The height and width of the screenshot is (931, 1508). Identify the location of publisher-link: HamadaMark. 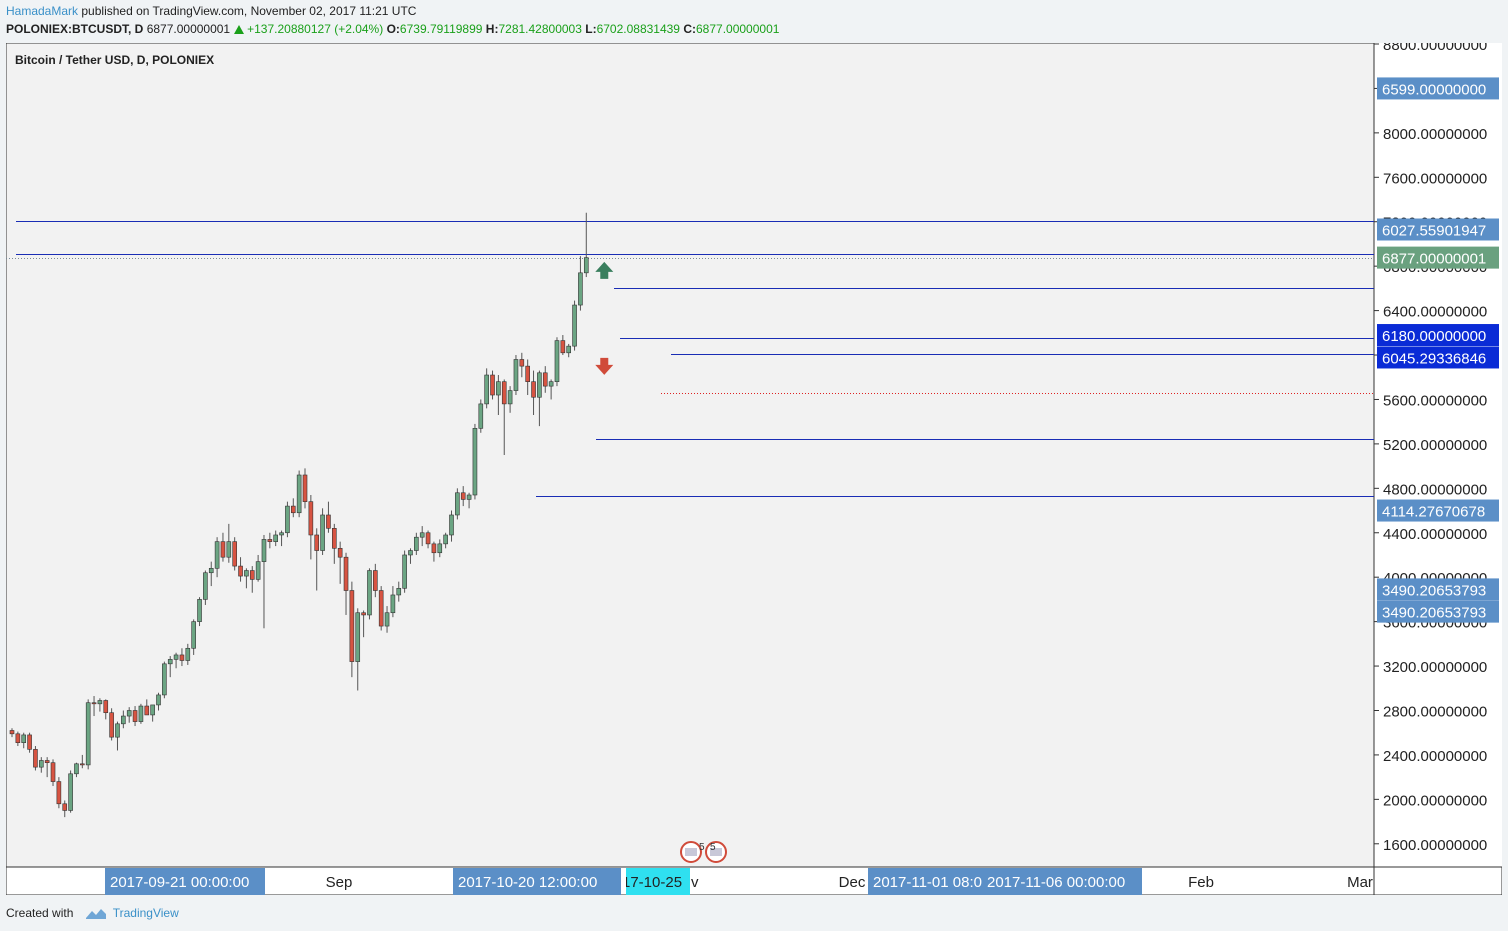
(42, 11).